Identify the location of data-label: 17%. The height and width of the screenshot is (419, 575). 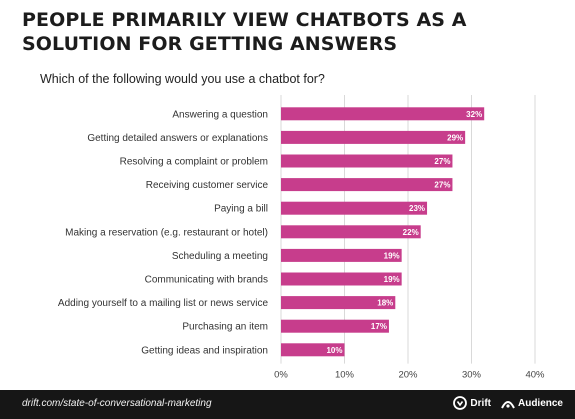
(379, 326).